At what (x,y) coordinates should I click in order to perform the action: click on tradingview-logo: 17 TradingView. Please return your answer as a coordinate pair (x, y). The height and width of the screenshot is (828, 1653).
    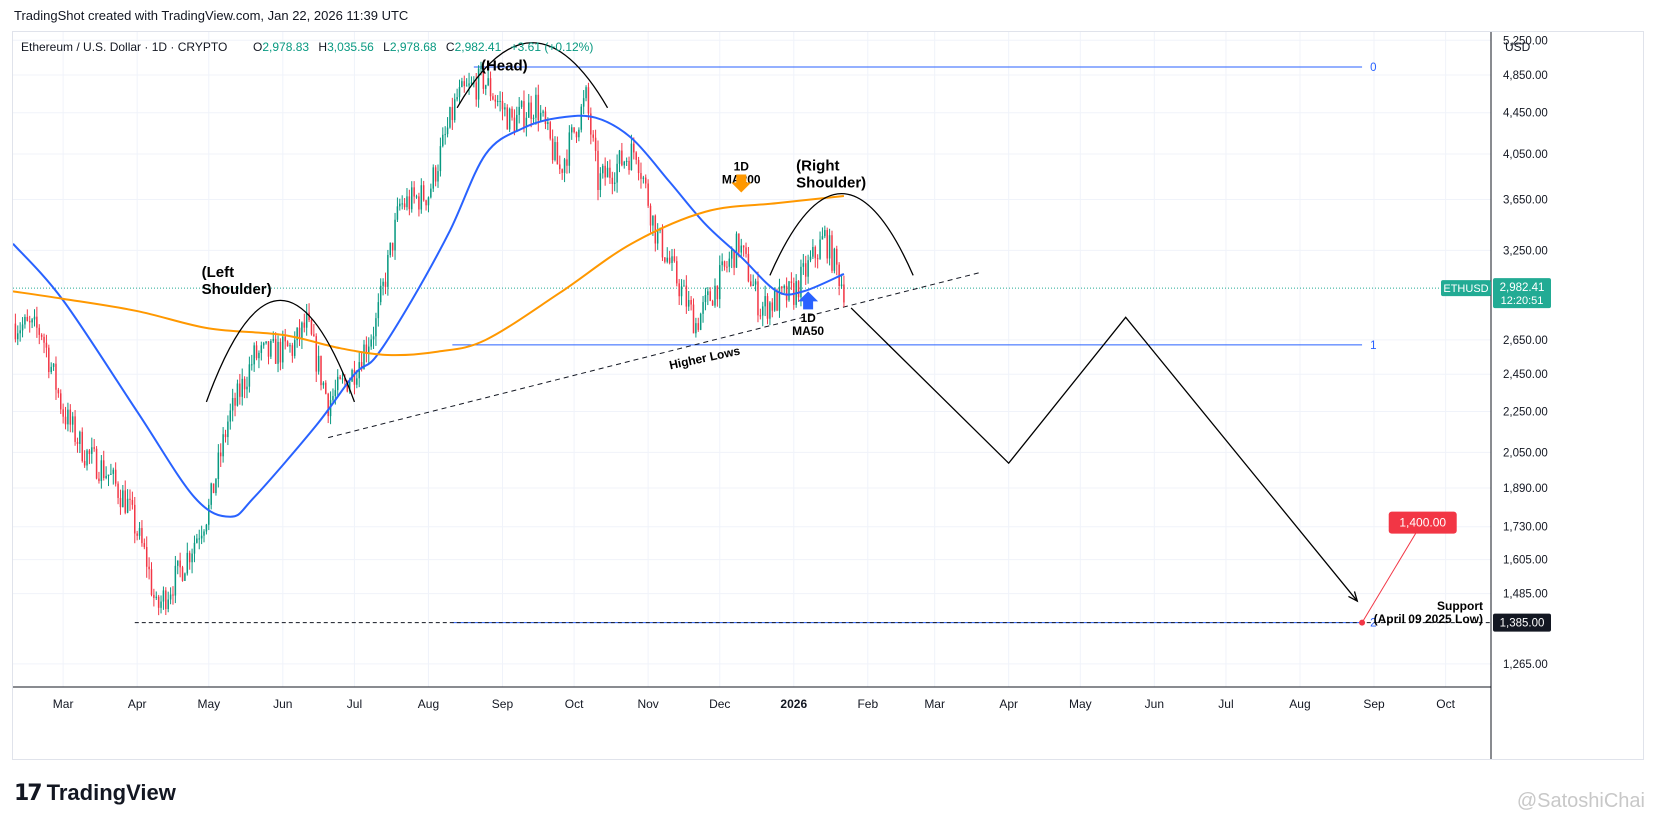
    Looking at the image, I should click on (95, 793).